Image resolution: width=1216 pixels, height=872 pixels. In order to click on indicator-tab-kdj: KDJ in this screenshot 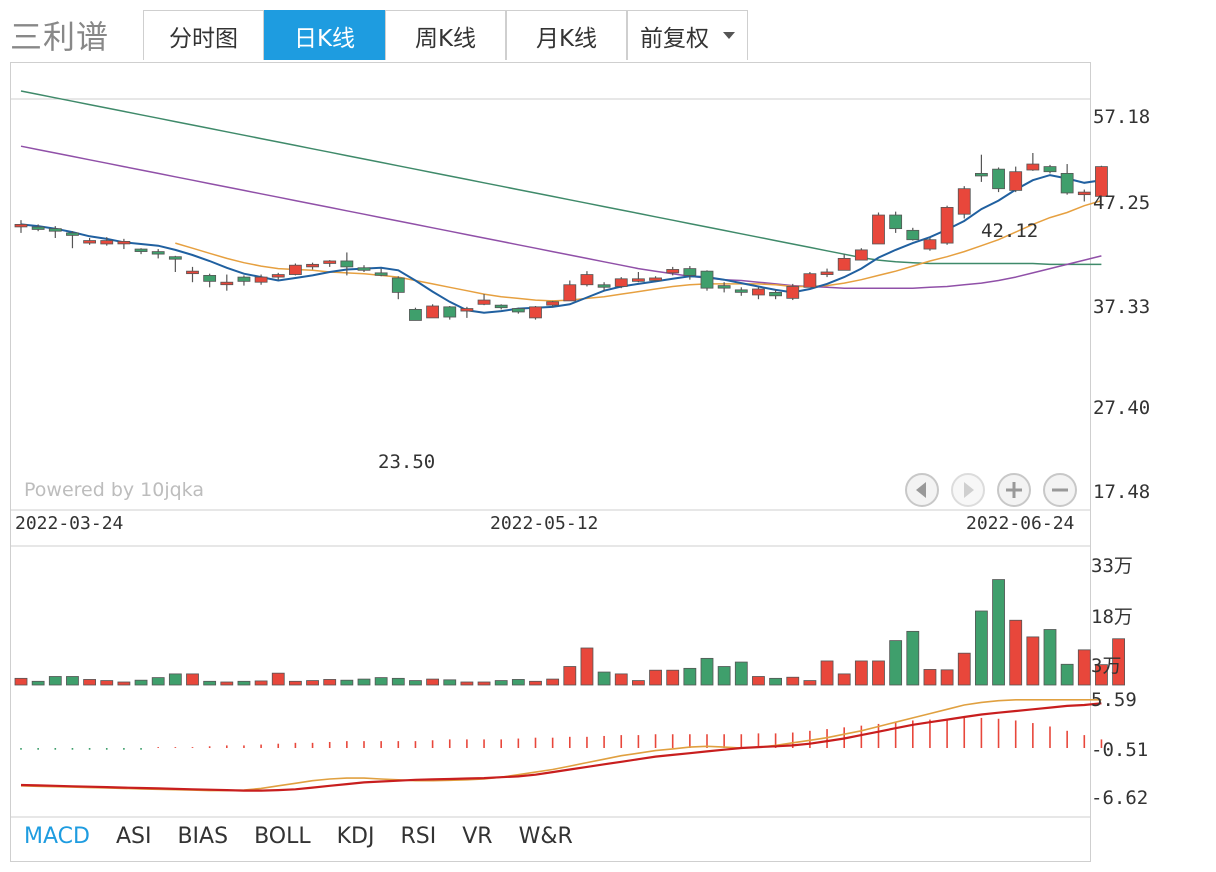, I will do `click(355, 836)`.